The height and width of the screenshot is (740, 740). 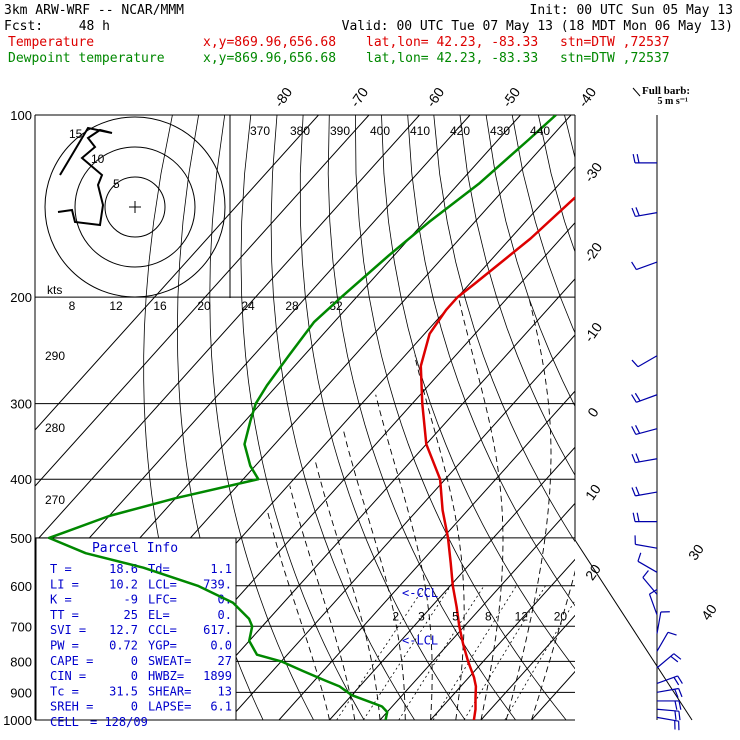 What do you see at coordinates (455, 616) in the screenshot?
I see `mixing-ratio-label: 5` at bounding box center [455, 616].